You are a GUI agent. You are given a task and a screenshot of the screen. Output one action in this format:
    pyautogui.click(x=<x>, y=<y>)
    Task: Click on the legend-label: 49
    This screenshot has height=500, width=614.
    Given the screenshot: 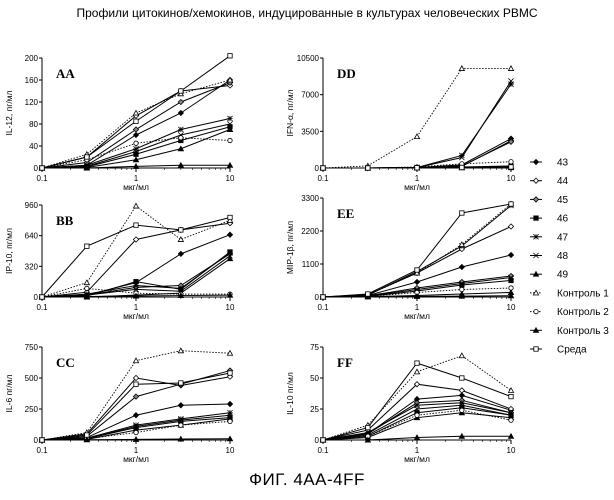 What is the action you would take?
    pyautogui.click(x=563, y=275)
    